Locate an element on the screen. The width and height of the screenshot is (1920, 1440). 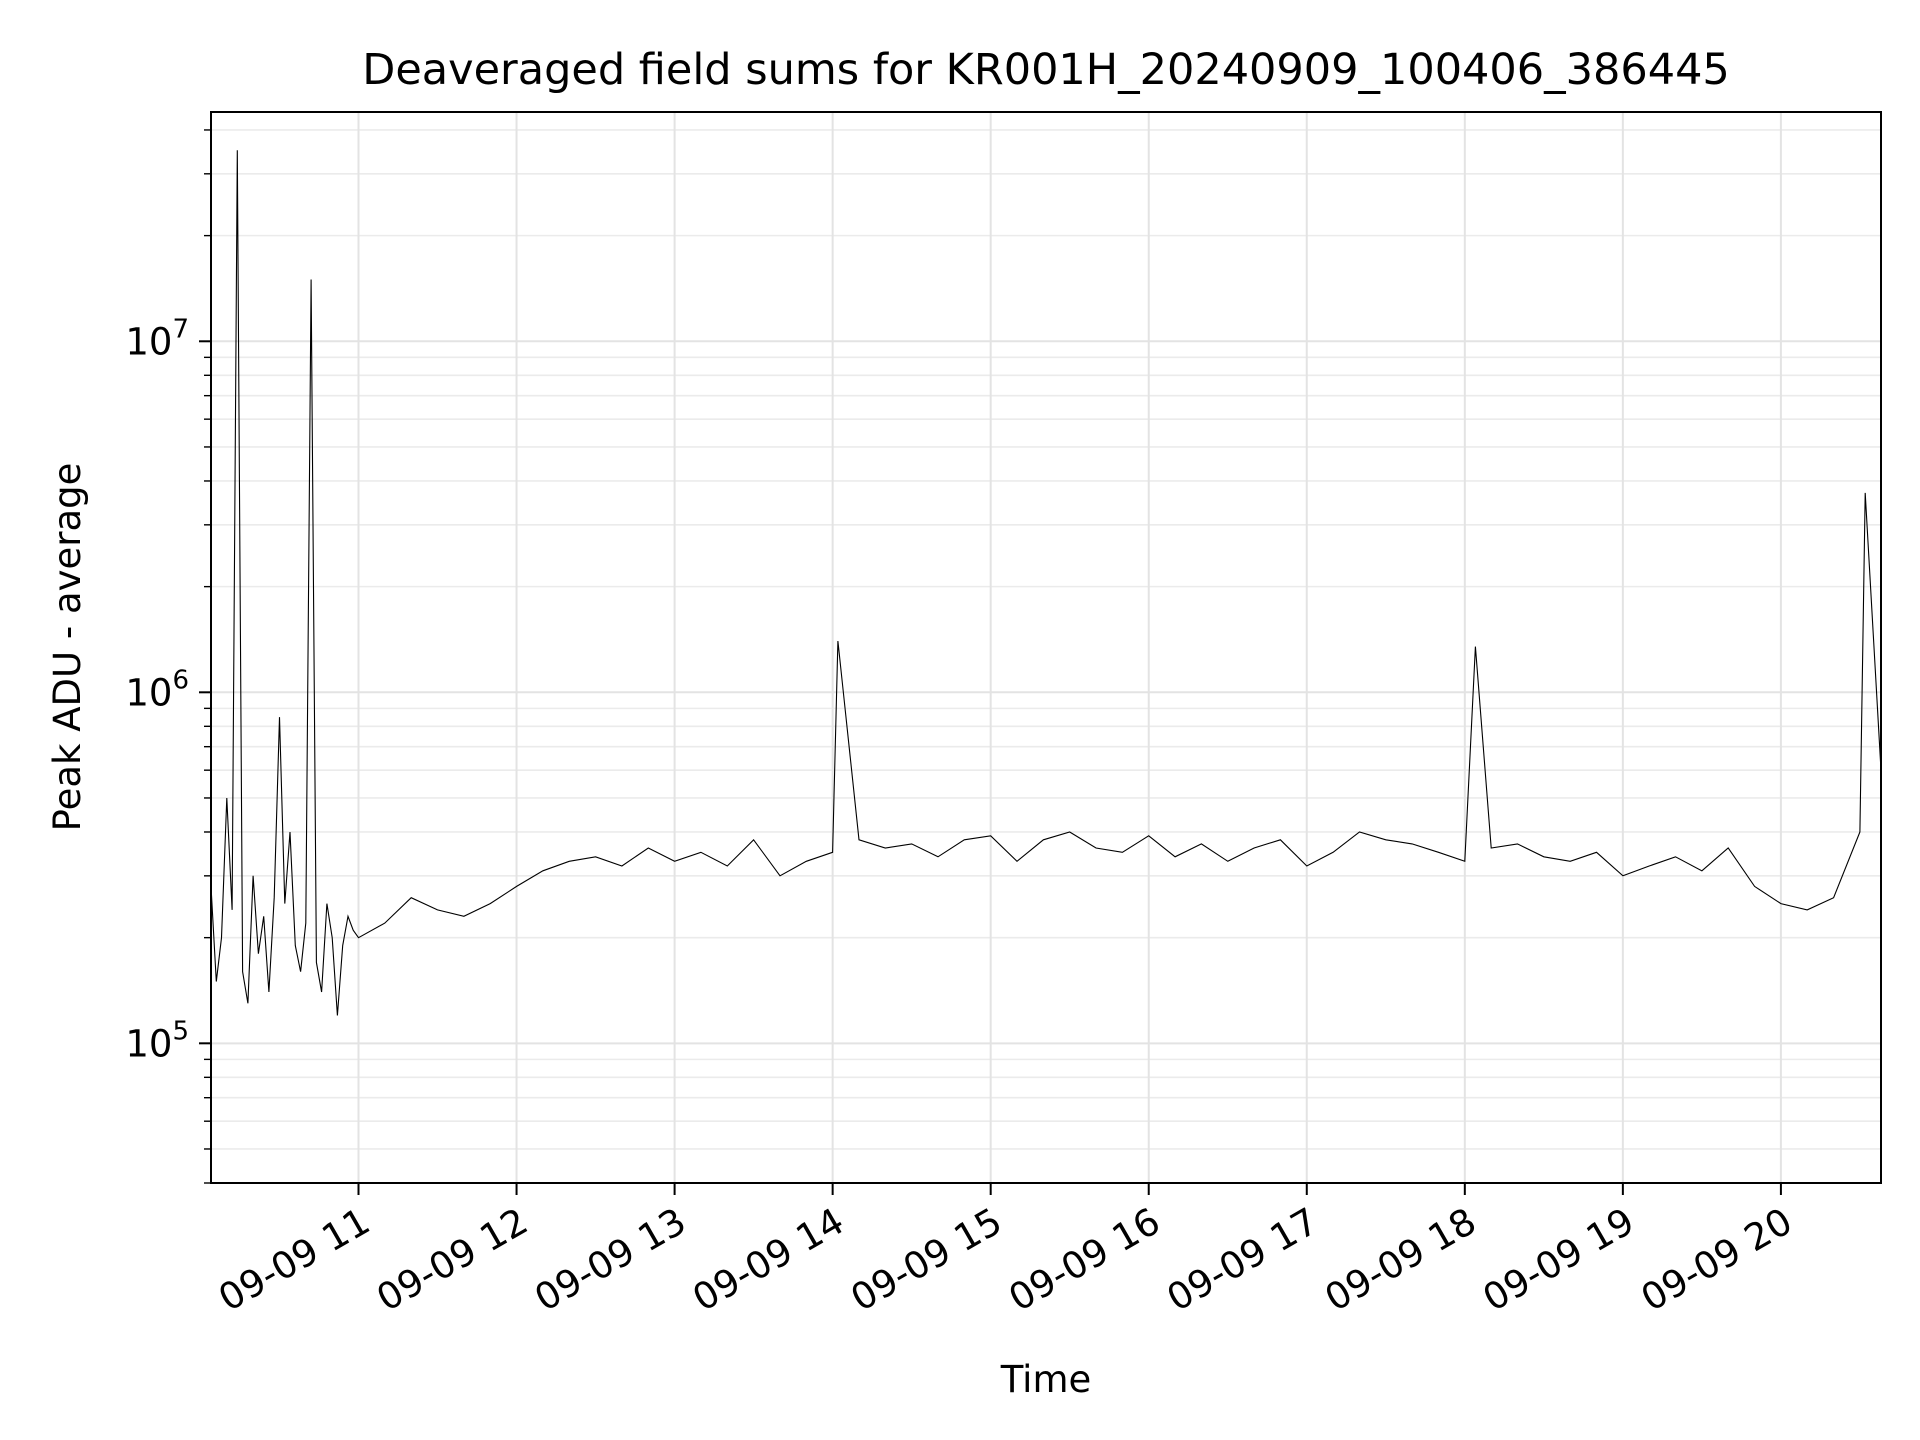
y-axis-label: Peak ADU - average is located at coordinates (67, 647).